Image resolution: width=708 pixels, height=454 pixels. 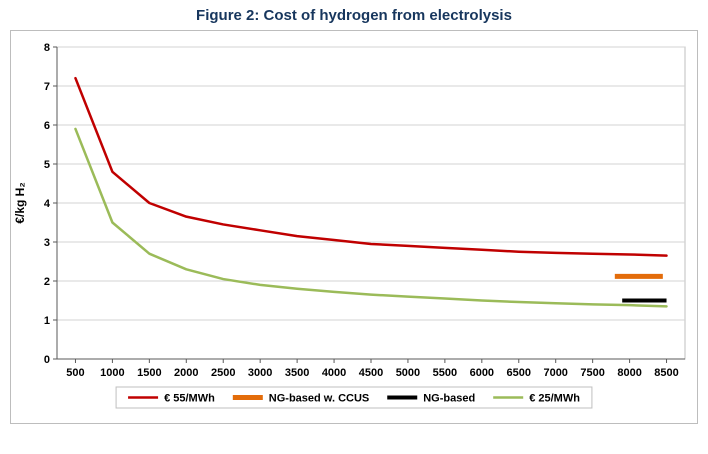 I want to click on x-tick-label: 6000, so click(x=482, y=373).